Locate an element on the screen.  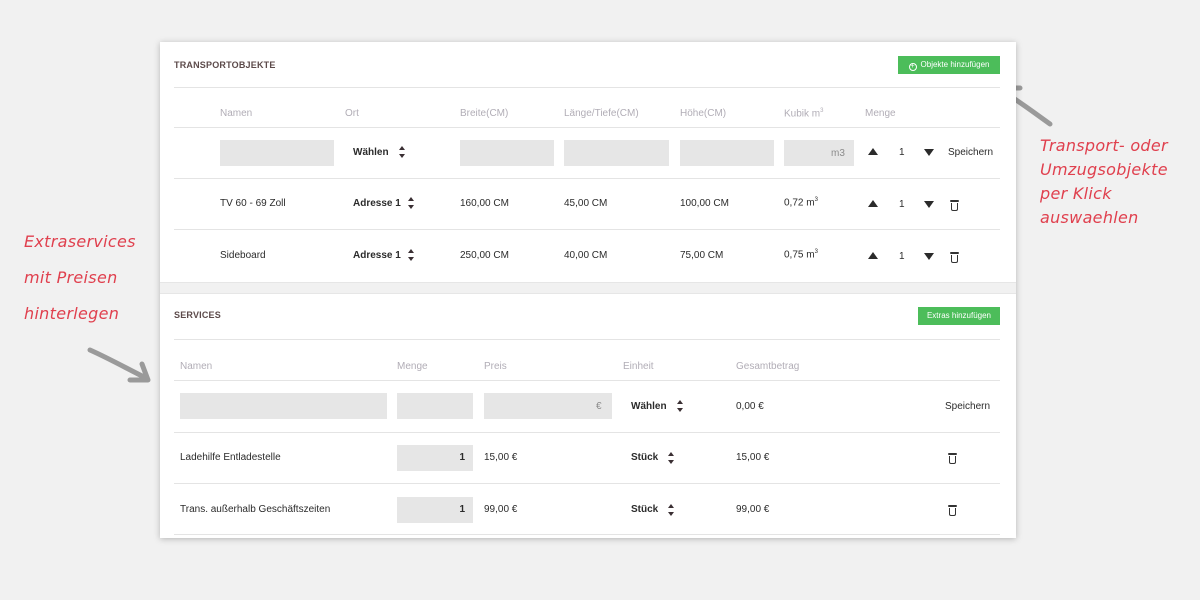
price-placeholder: € is located at coordinates (599, 406).